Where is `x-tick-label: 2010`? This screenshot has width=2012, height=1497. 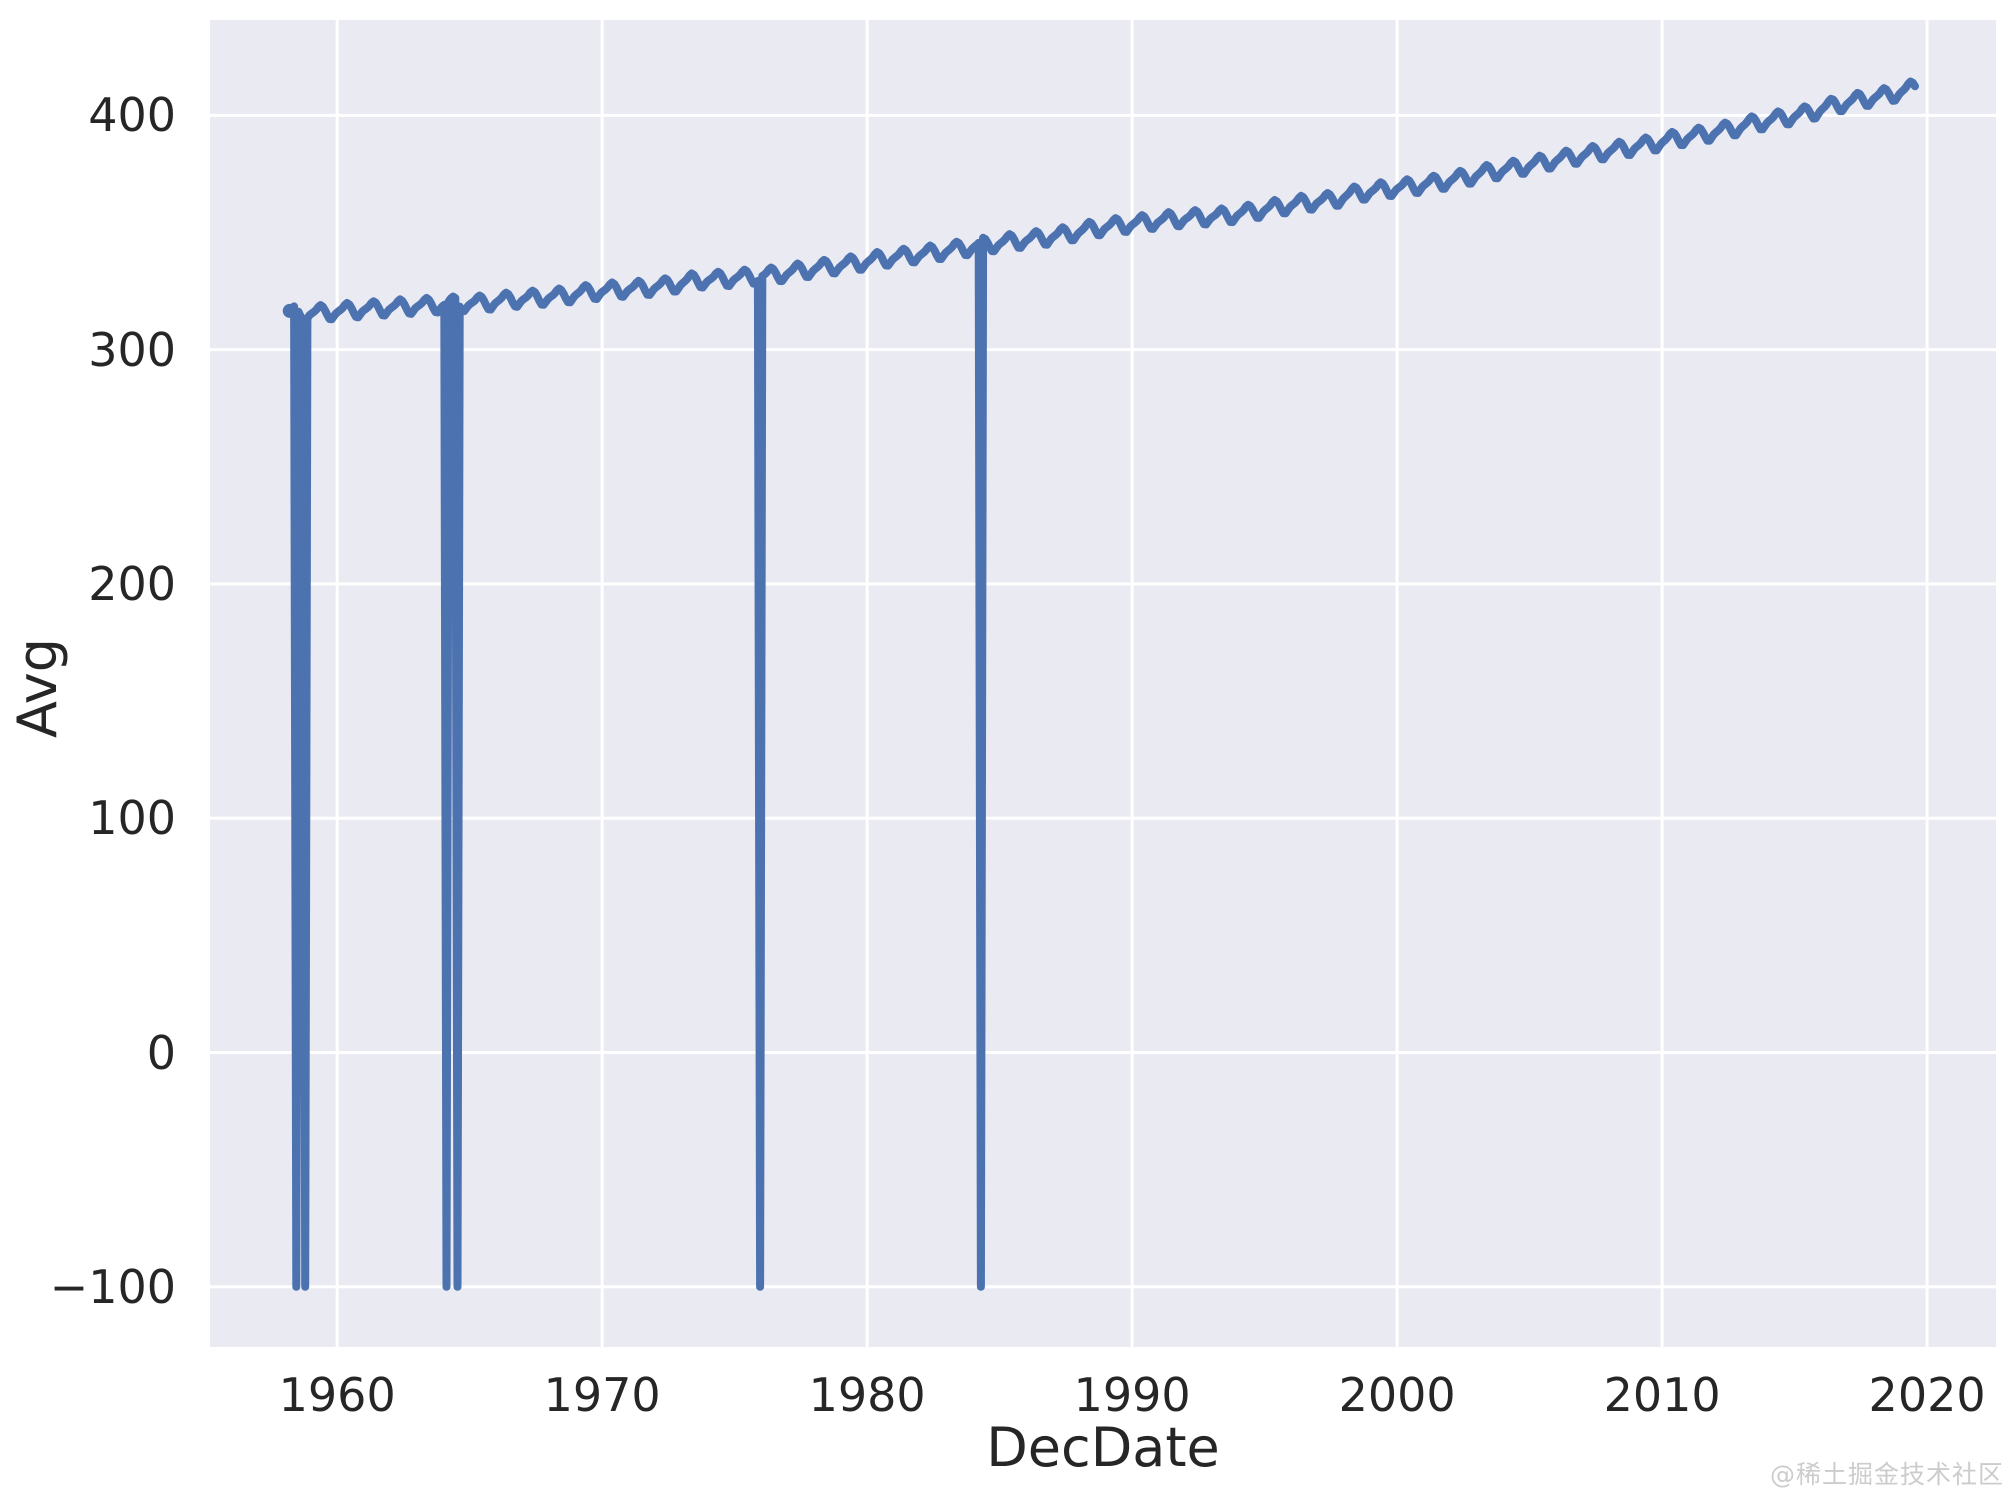
x-tick-label: 2010 is located at coordinates (1662, 1395).